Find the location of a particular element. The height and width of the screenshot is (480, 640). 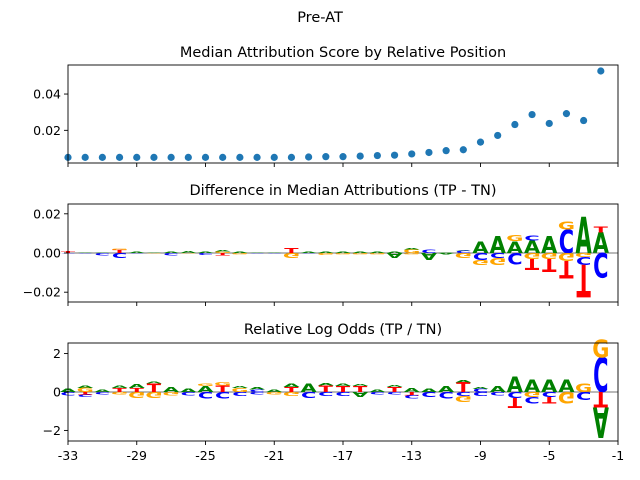

y-tick-label: 0.02 is located at coordinates (47, 130).